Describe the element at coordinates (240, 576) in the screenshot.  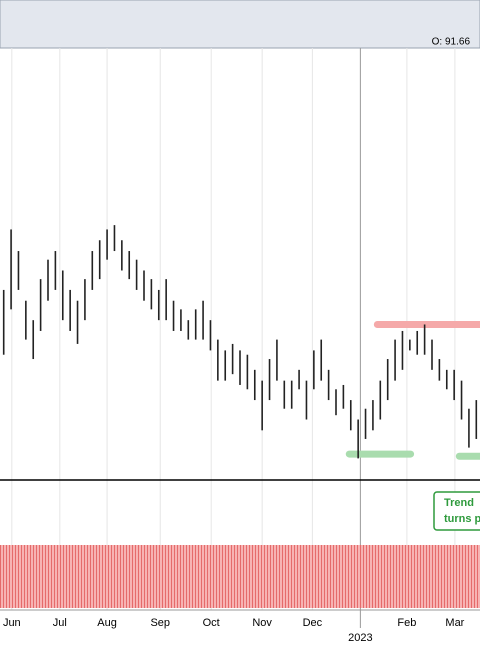
I see `indicator-histogram` at that location.